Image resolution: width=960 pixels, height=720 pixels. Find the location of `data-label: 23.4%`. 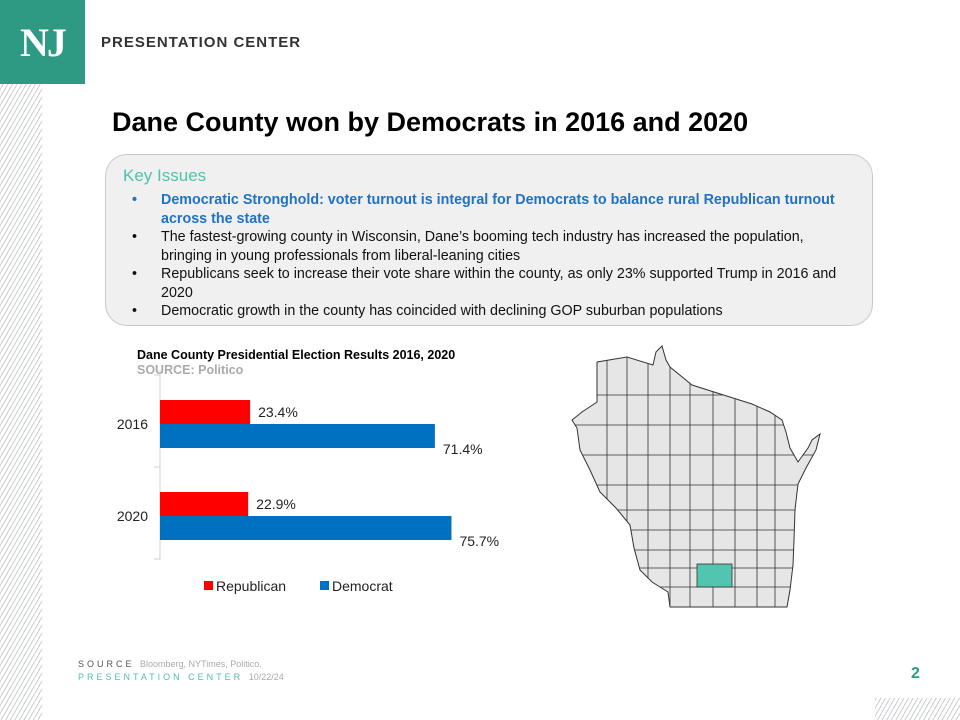

data-label: 23.4% is located at coordinates (278, 412).